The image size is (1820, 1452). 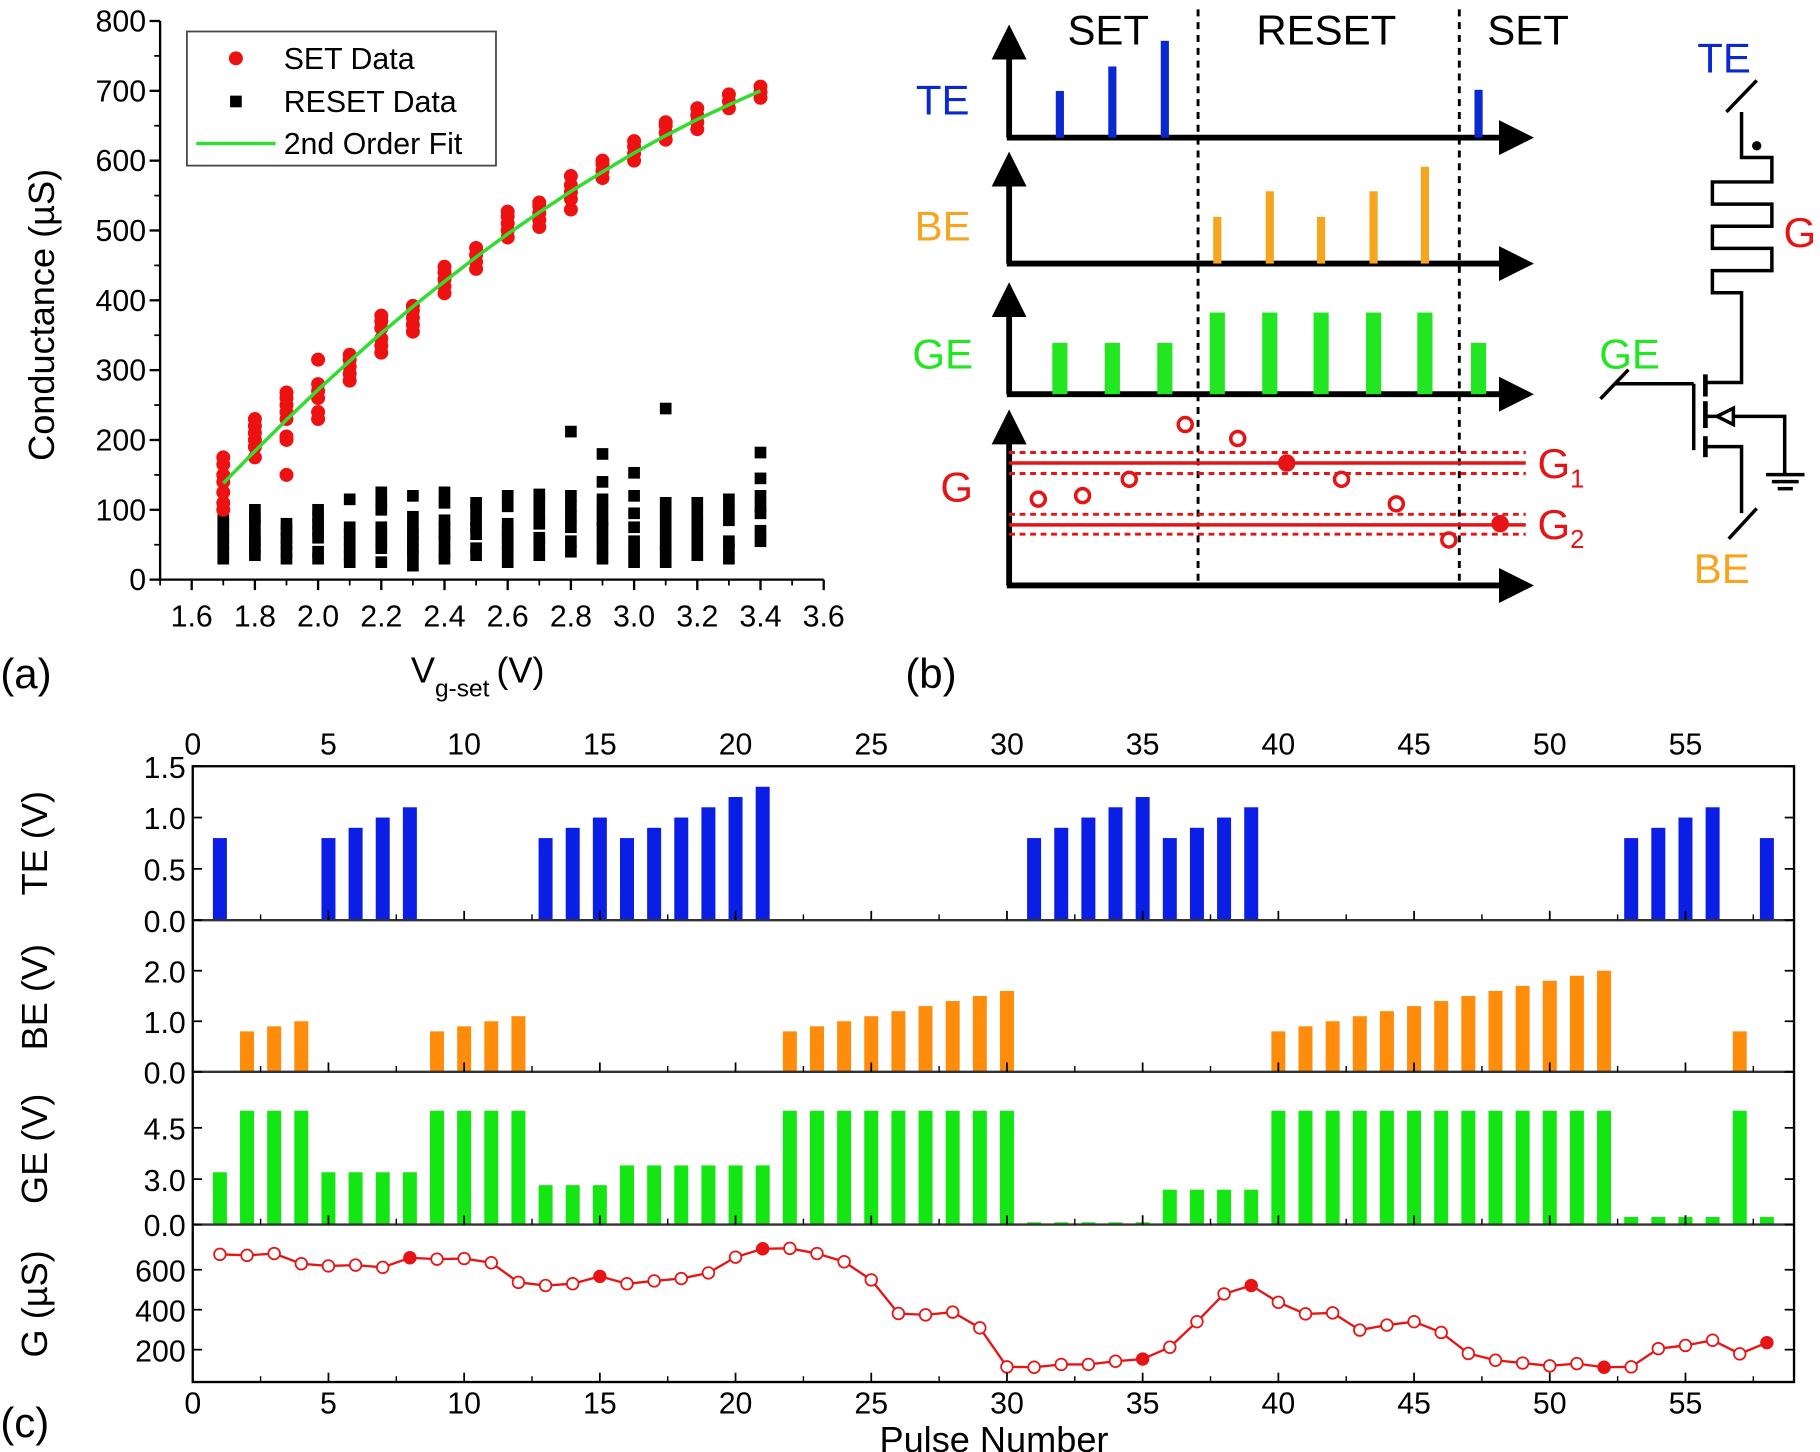 I want to click on bottom-x-tick-label: 5, so click(x=328, y=1404).